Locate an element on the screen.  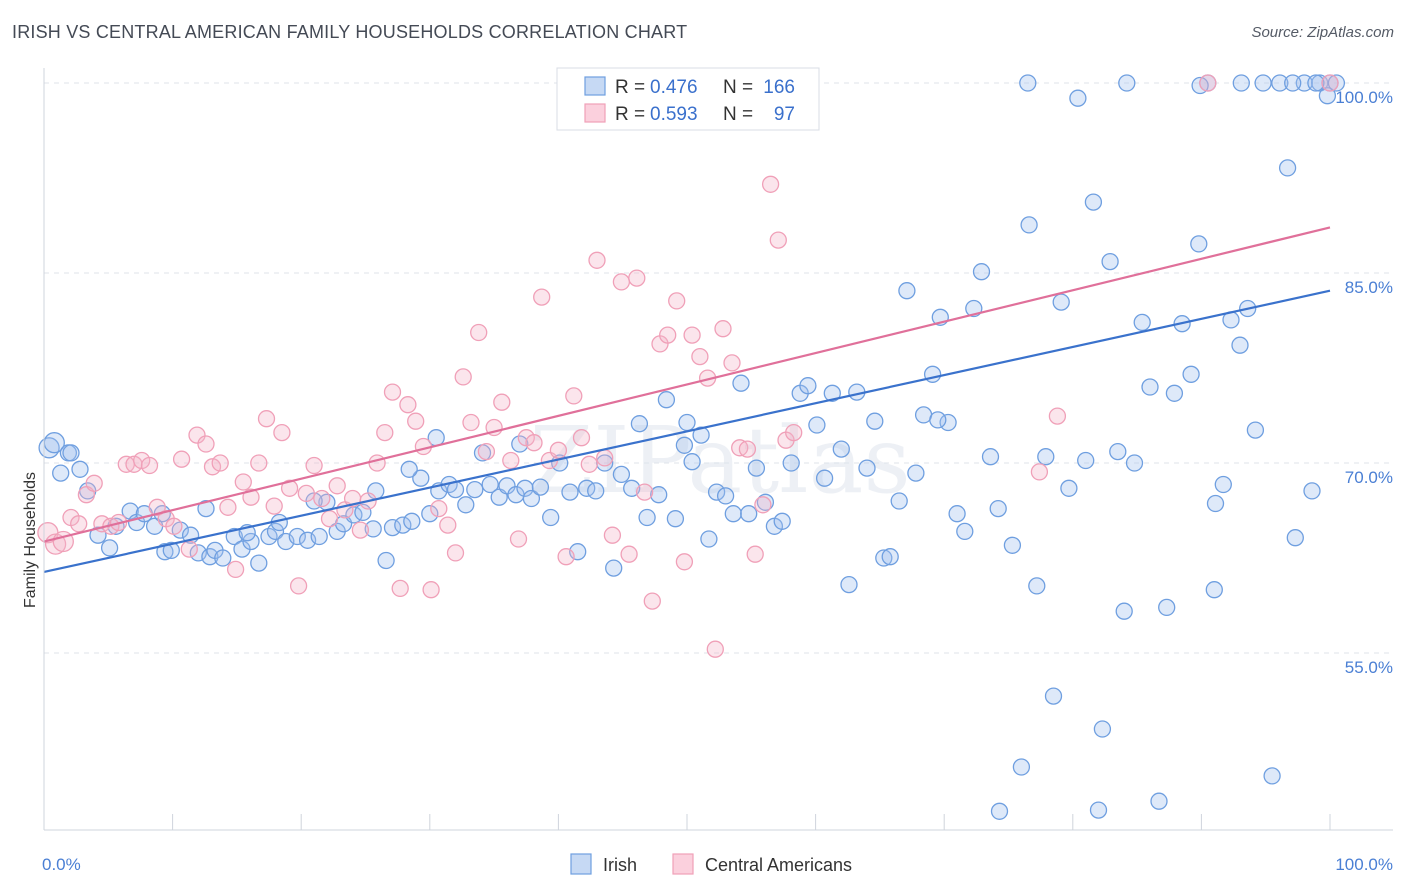
bottom-legend-label-central: Central Americans is located at coordinates (778, 865).